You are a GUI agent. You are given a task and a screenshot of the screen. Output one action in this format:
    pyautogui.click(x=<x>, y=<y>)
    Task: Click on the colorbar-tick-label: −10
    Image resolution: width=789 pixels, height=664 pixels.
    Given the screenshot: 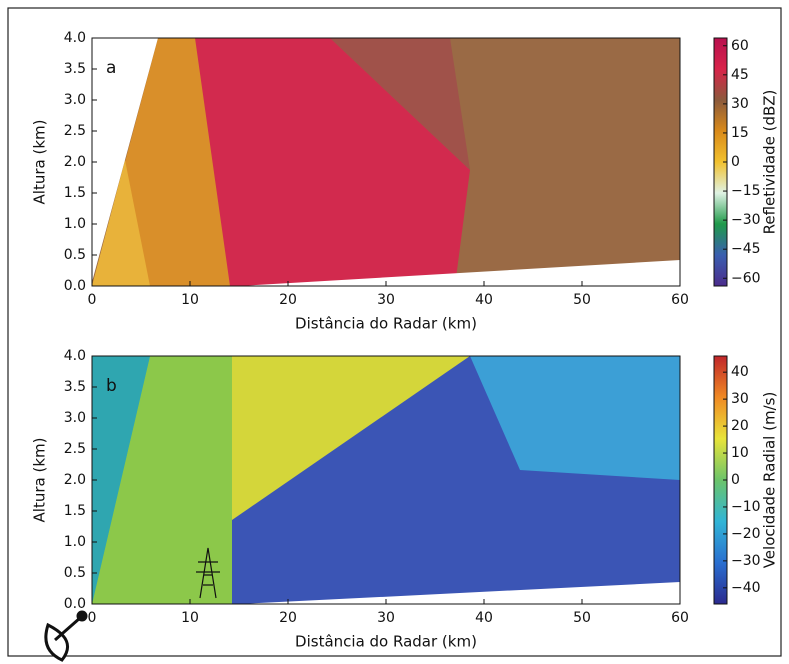 What is the action you would take?
    pyautogui.click(x=746, y=507)
    